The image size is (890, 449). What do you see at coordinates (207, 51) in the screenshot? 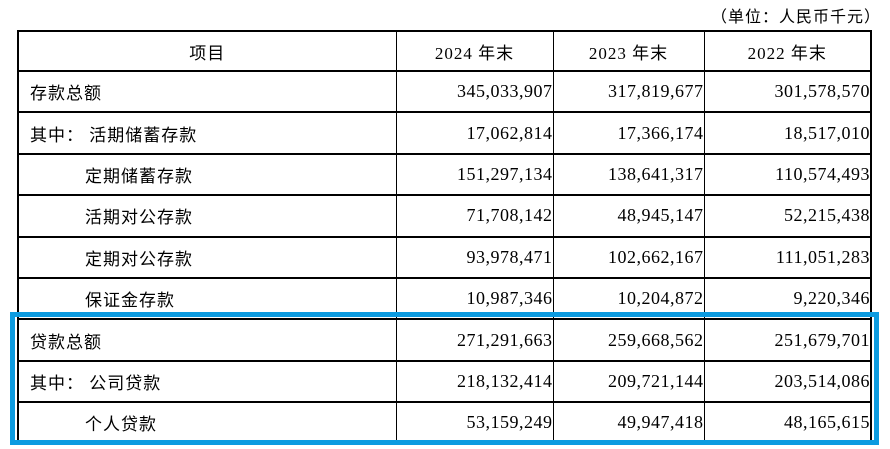
I see `column-header-0: 项目` at bounding box center [207, 51].